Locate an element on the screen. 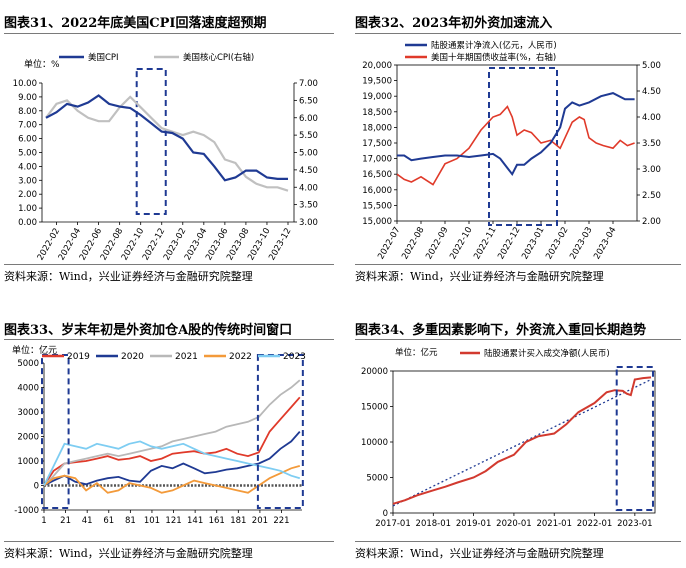 This screenshot has height=568, width=686. y-tick-label-left: 8.00 is located at coordinates (27, 112).